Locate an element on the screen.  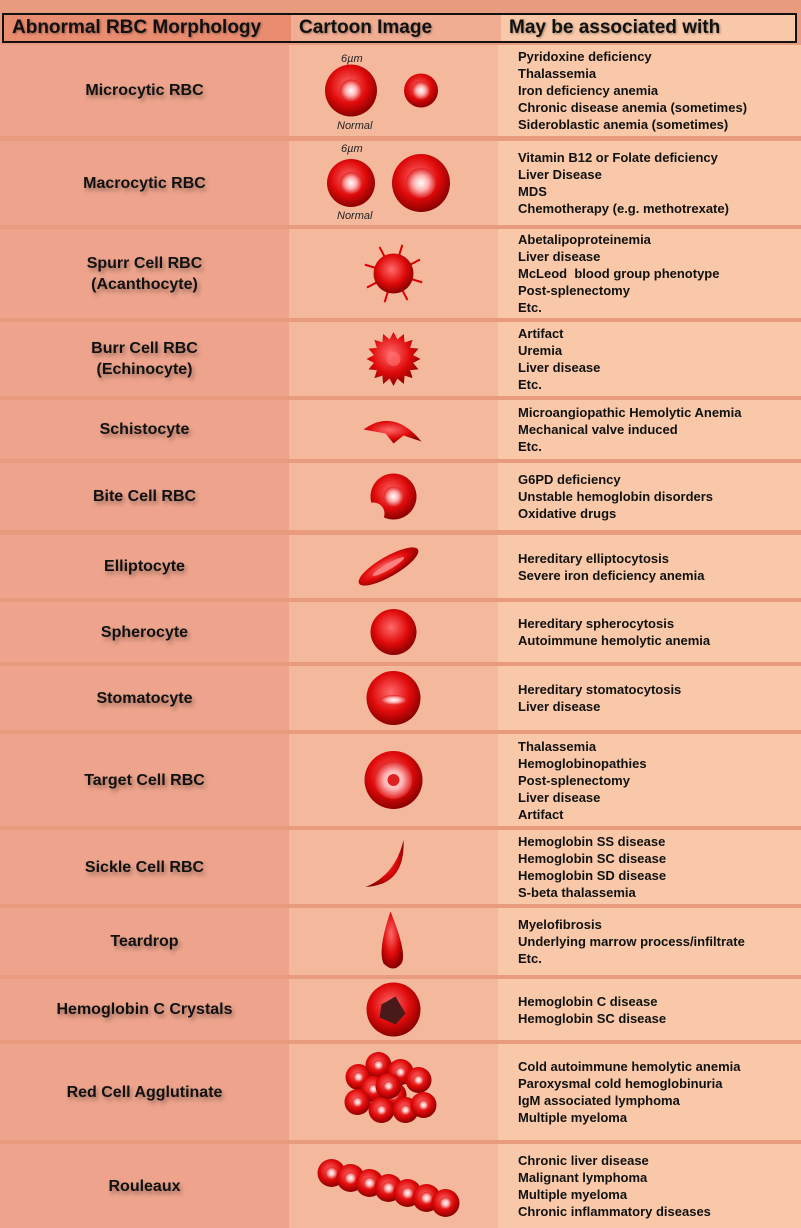
condition-item: Uremia is located at coordinates (540, 350).